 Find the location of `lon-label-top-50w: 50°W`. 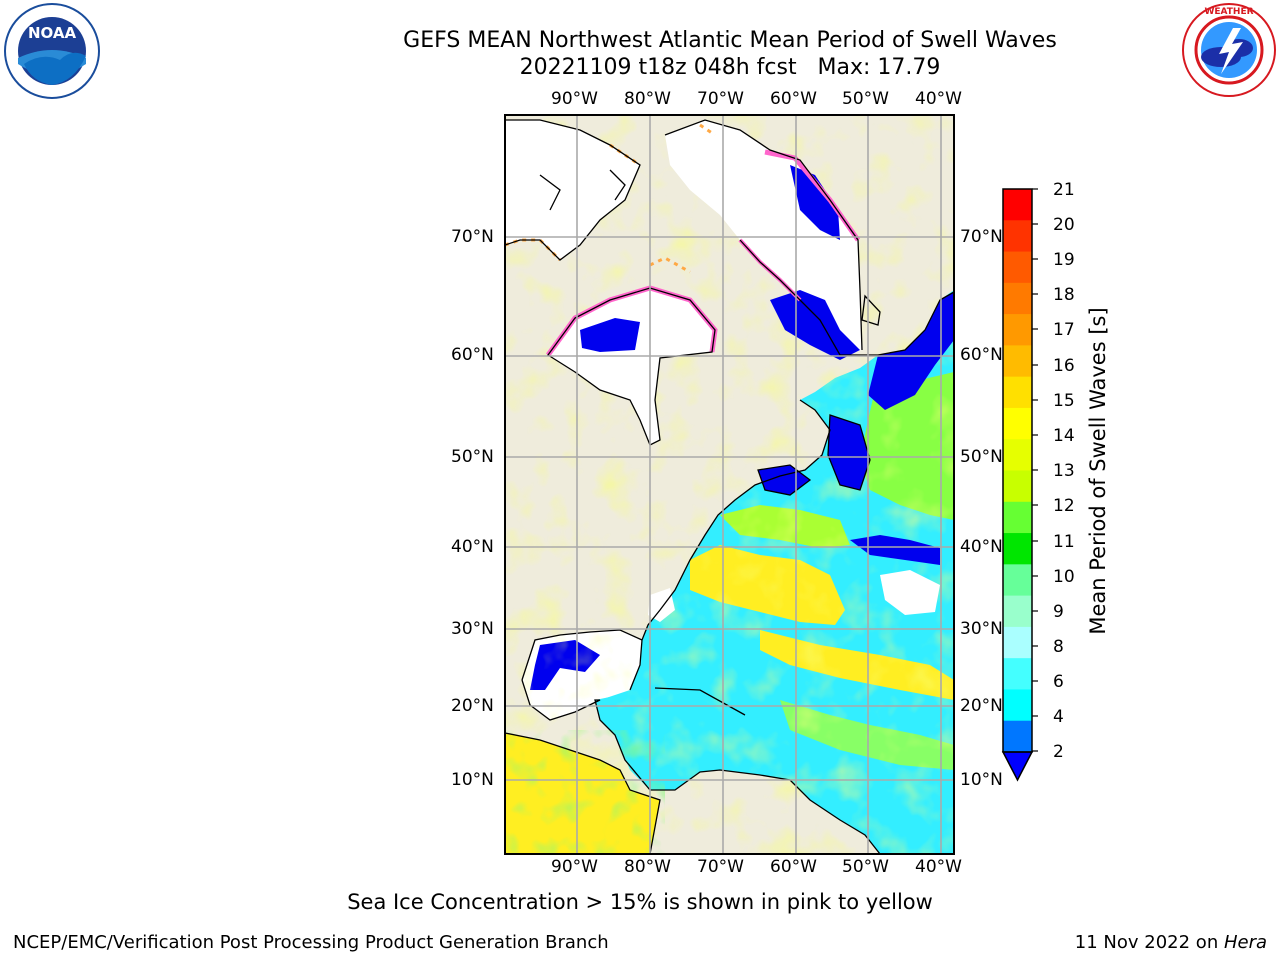

lon-label-top-50w: 50°W is located at coordinates (865, 99).